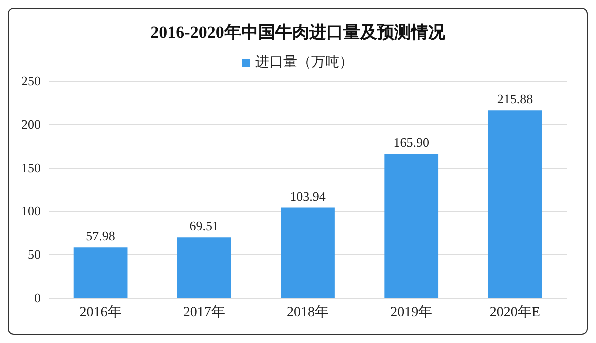  Describe the element at coordinates (31, 211) in the screenshot. I see `y-tick-label: 100` at that location.